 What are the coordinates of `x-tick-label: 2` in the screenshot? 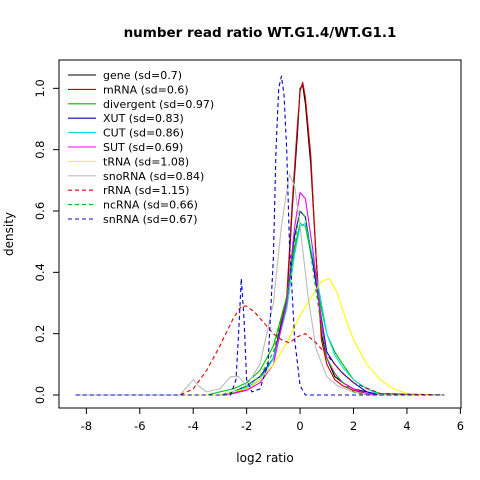 It's located at (353, 426).